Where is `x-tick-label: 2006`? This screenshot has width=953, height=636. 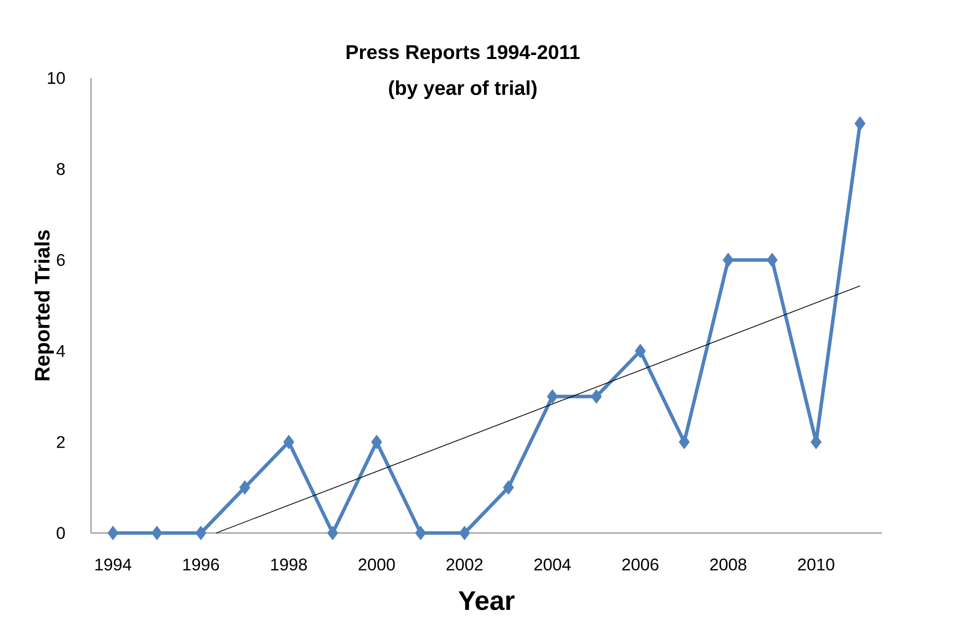
x-tick-label: 2006 is located at coordinates (640, 564).